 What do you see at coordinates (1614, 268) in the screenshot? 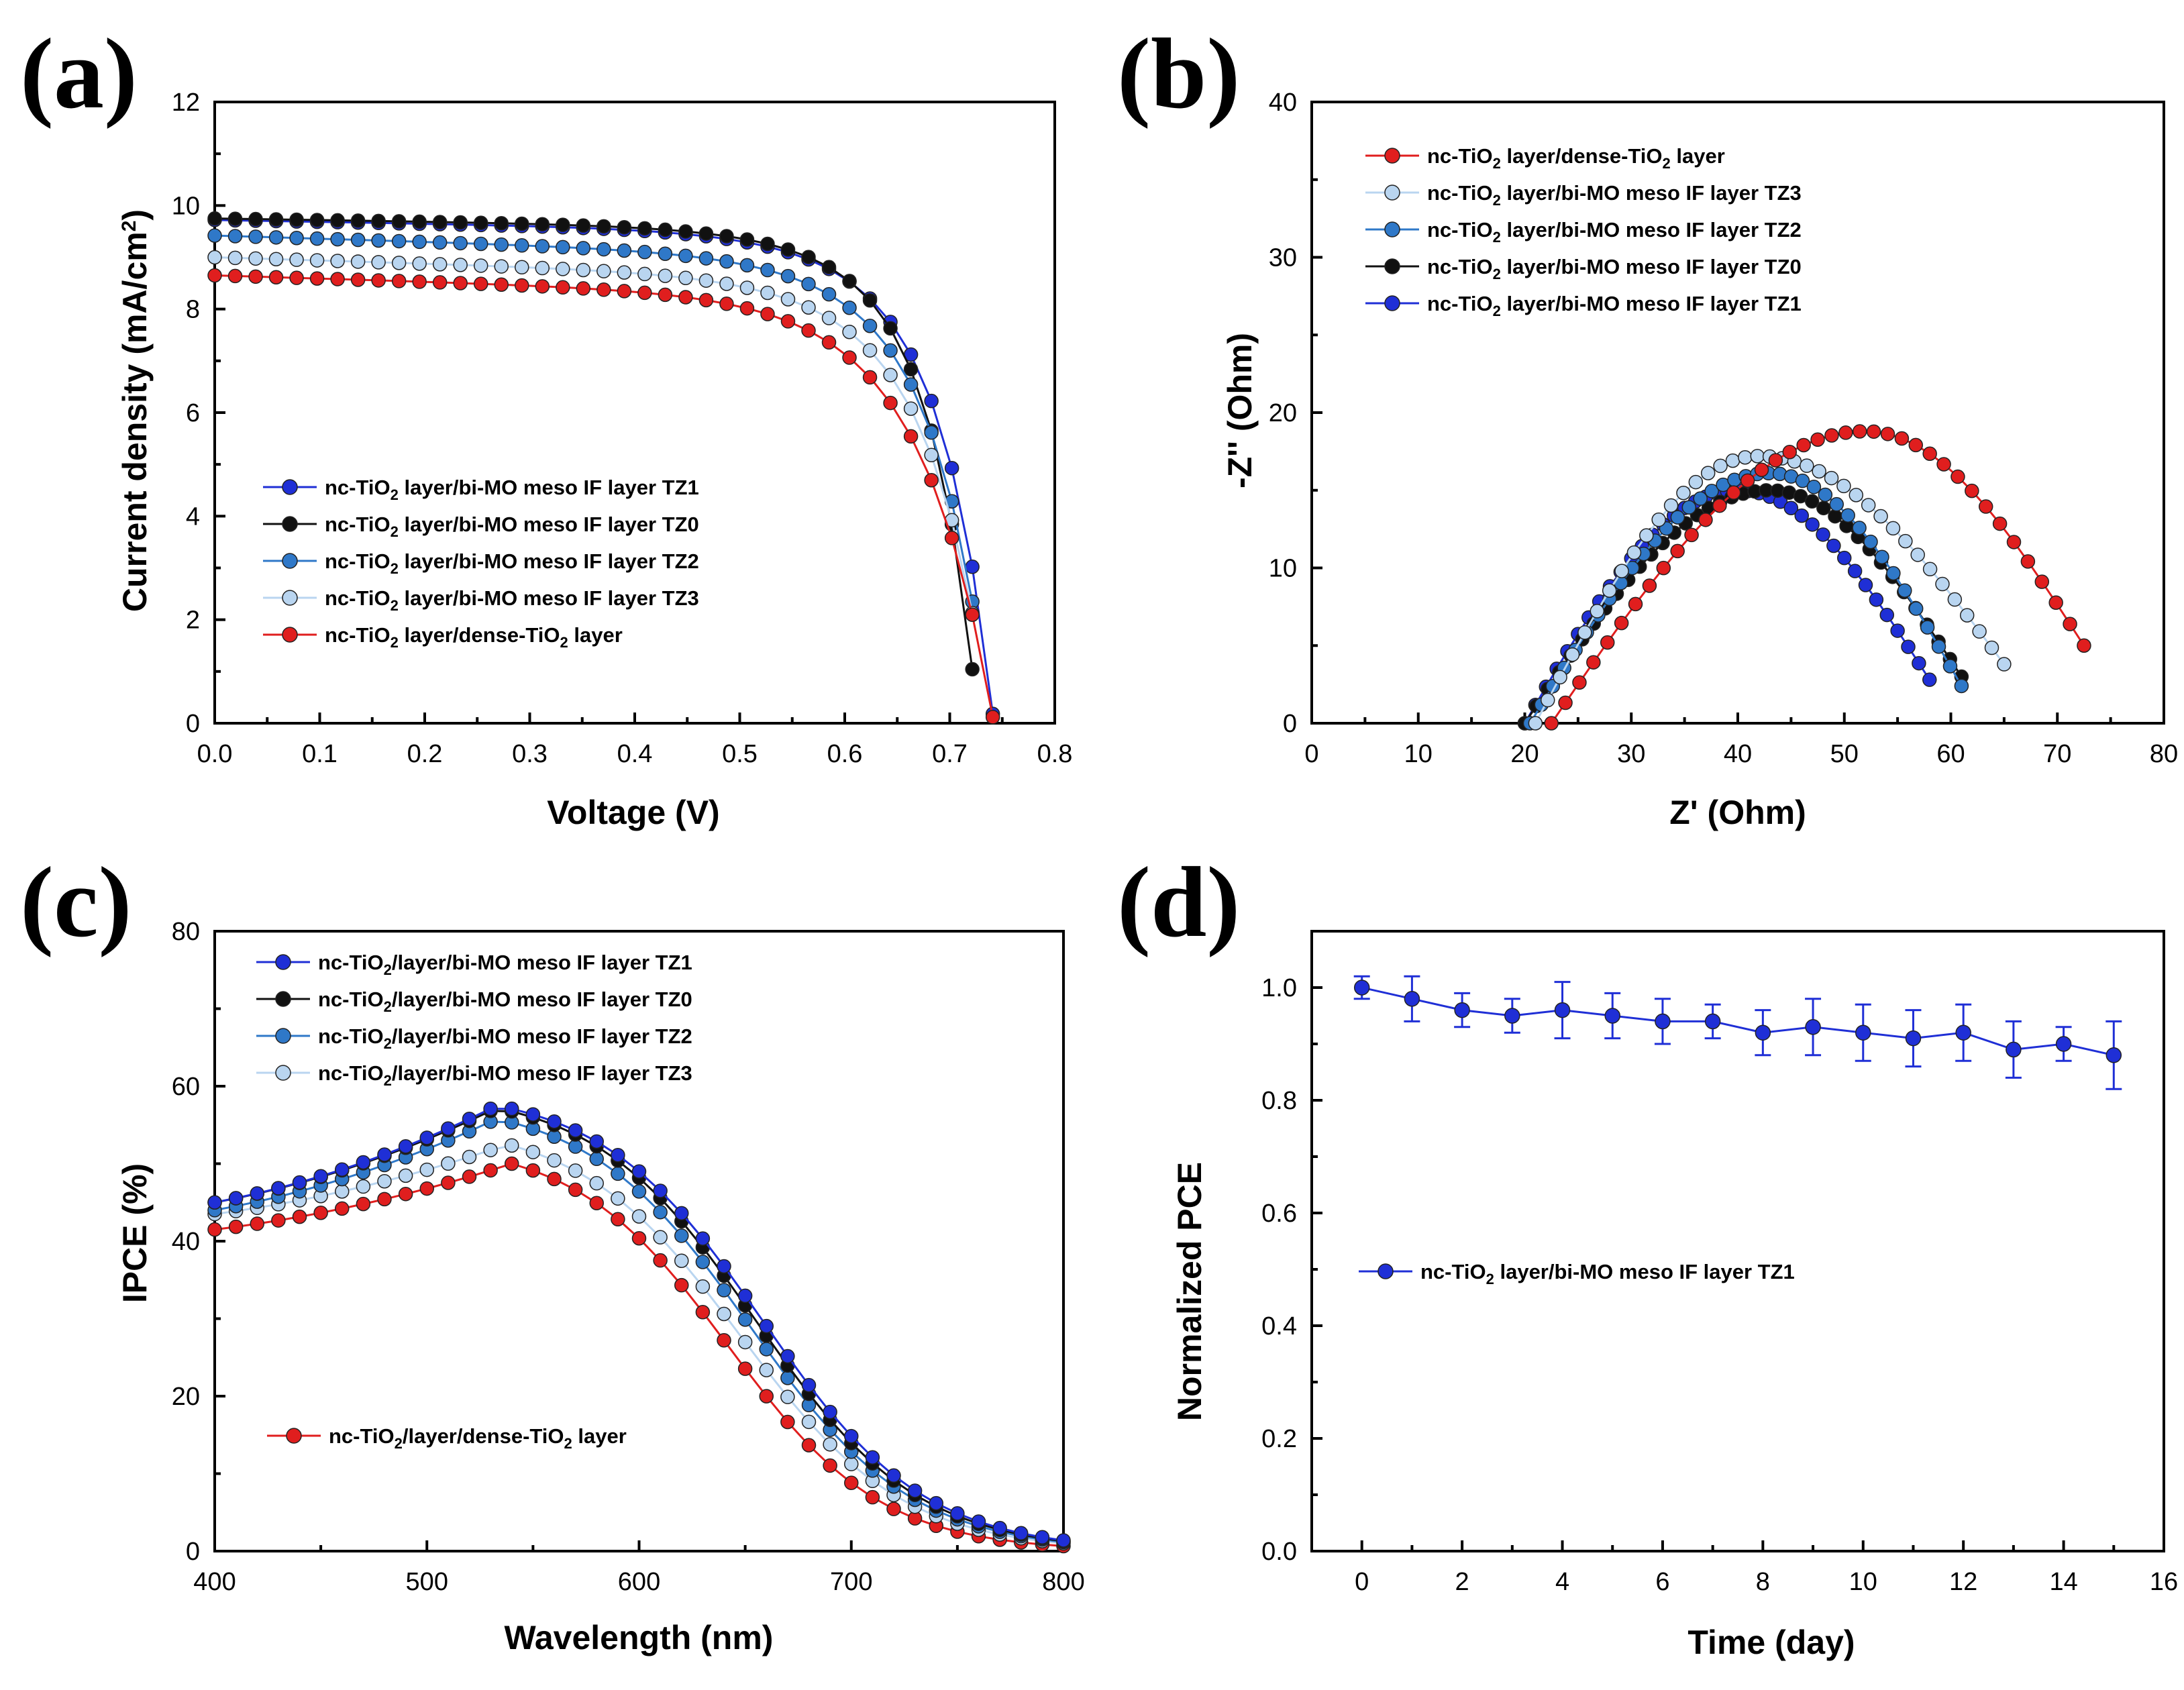
I see `b-legend-label: nc-TiO2 layer/bi-MO meso IF layer TZ0` at bounding box center [1614, 268].